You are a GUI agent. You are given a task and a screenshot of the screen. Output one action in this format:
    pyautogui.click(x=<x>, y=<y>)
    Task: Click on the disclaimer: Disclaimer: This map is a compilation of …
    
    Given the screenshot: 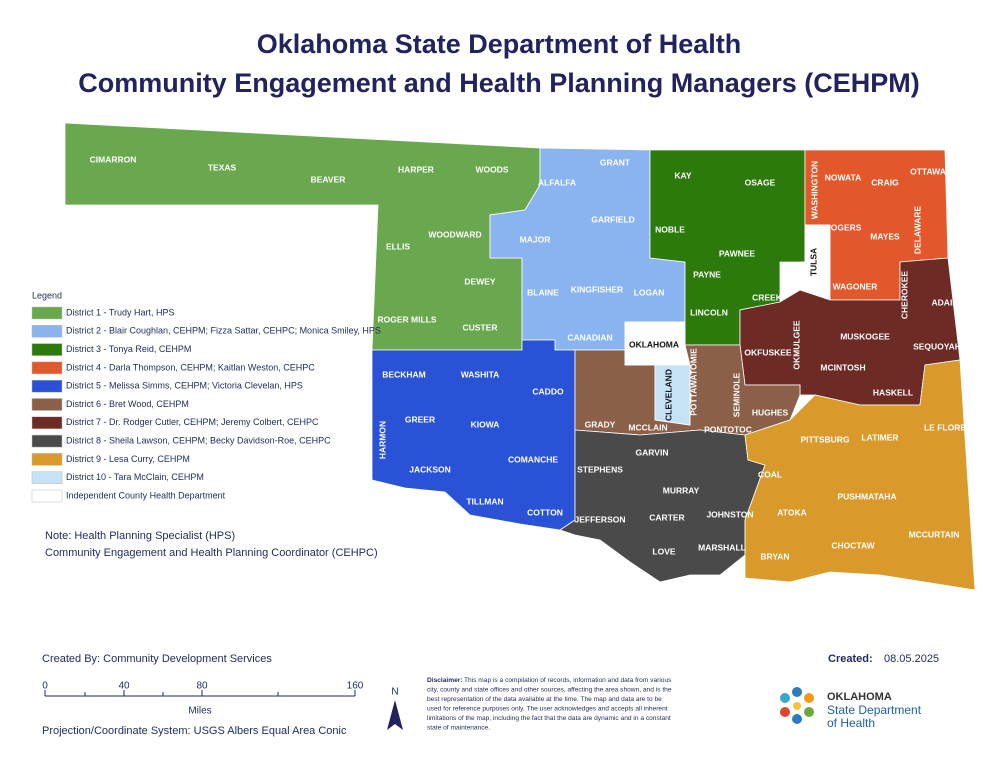 What is the action you would take?
    pyautogui.click(x=549, y=704)
    